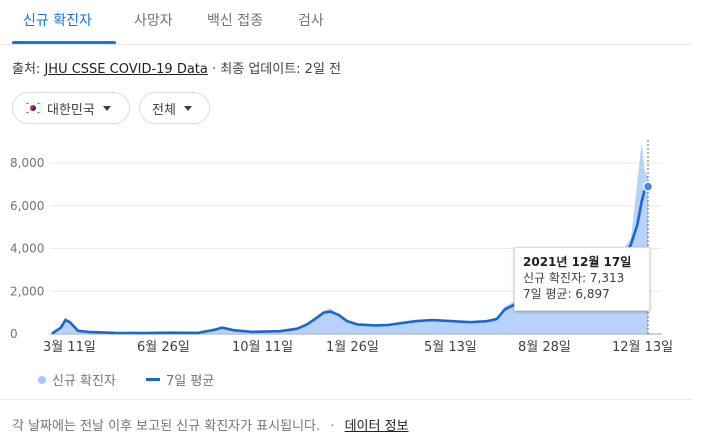 This screenshot has height=442, width=702. Describe the element at coordinates (450, 347) in the screenshot. I see `x-tick-label: 5월 13일` at that location.